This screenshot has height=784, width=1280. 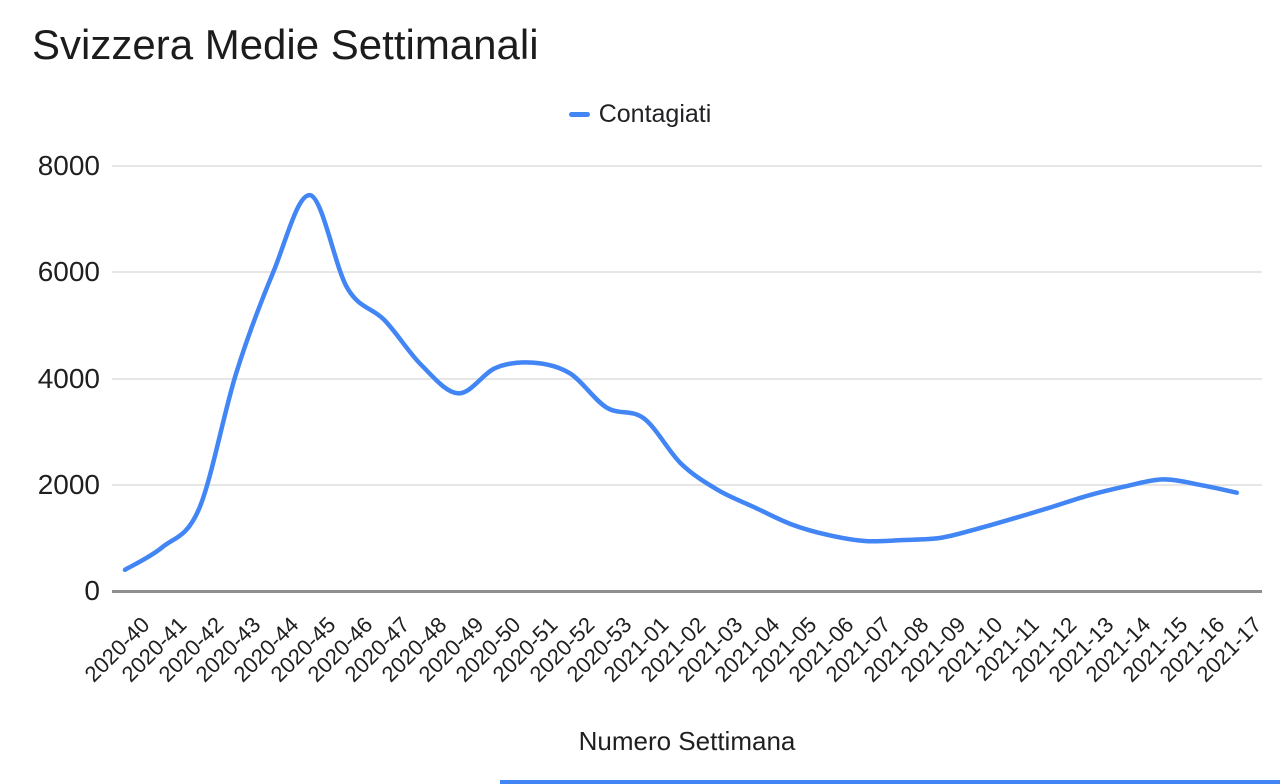 What do you see at coordinates (890, 782) in the screenshot?
I see `bottom-blue-strip` at bounding box center [890, 782].